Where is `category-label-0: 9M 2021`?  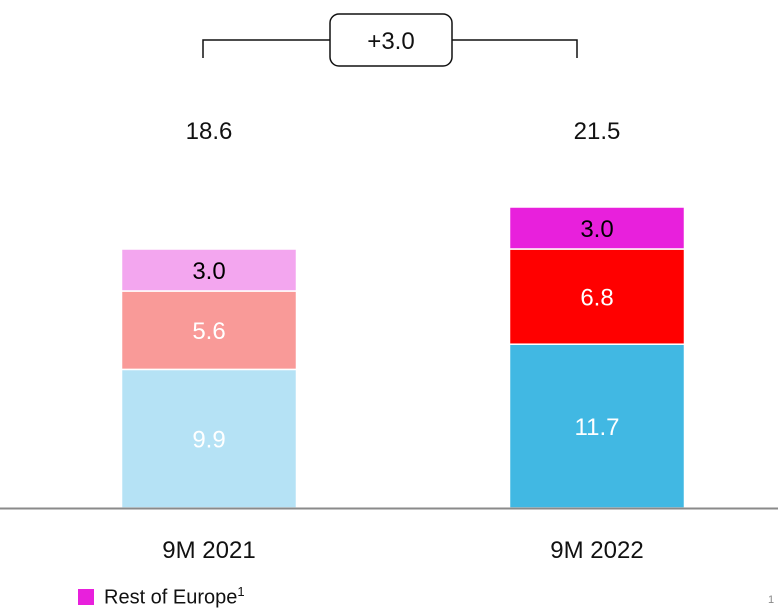
category-label-0: 9M 2021 is located at coordinates (208, 550).